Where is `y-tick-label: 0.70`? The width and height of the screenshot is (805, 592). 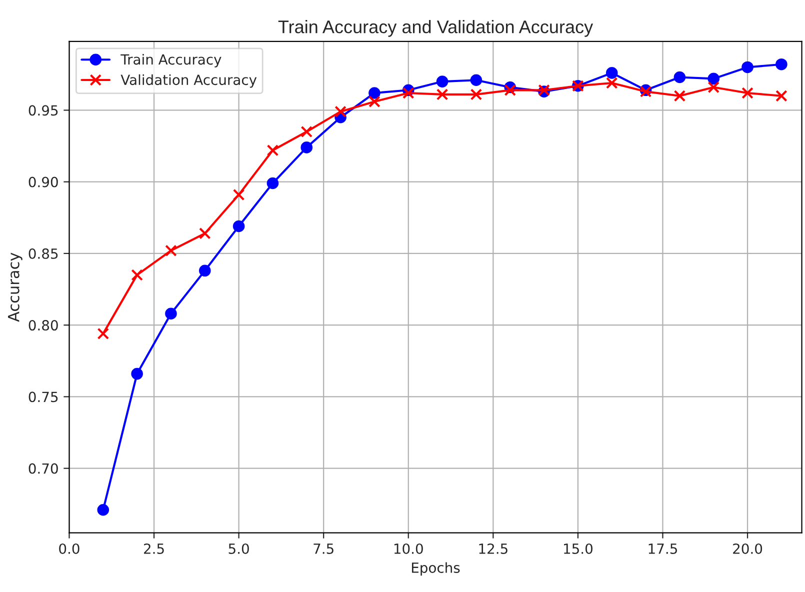 y-tick-label: 0.70 is located at coordinates (43, 468).